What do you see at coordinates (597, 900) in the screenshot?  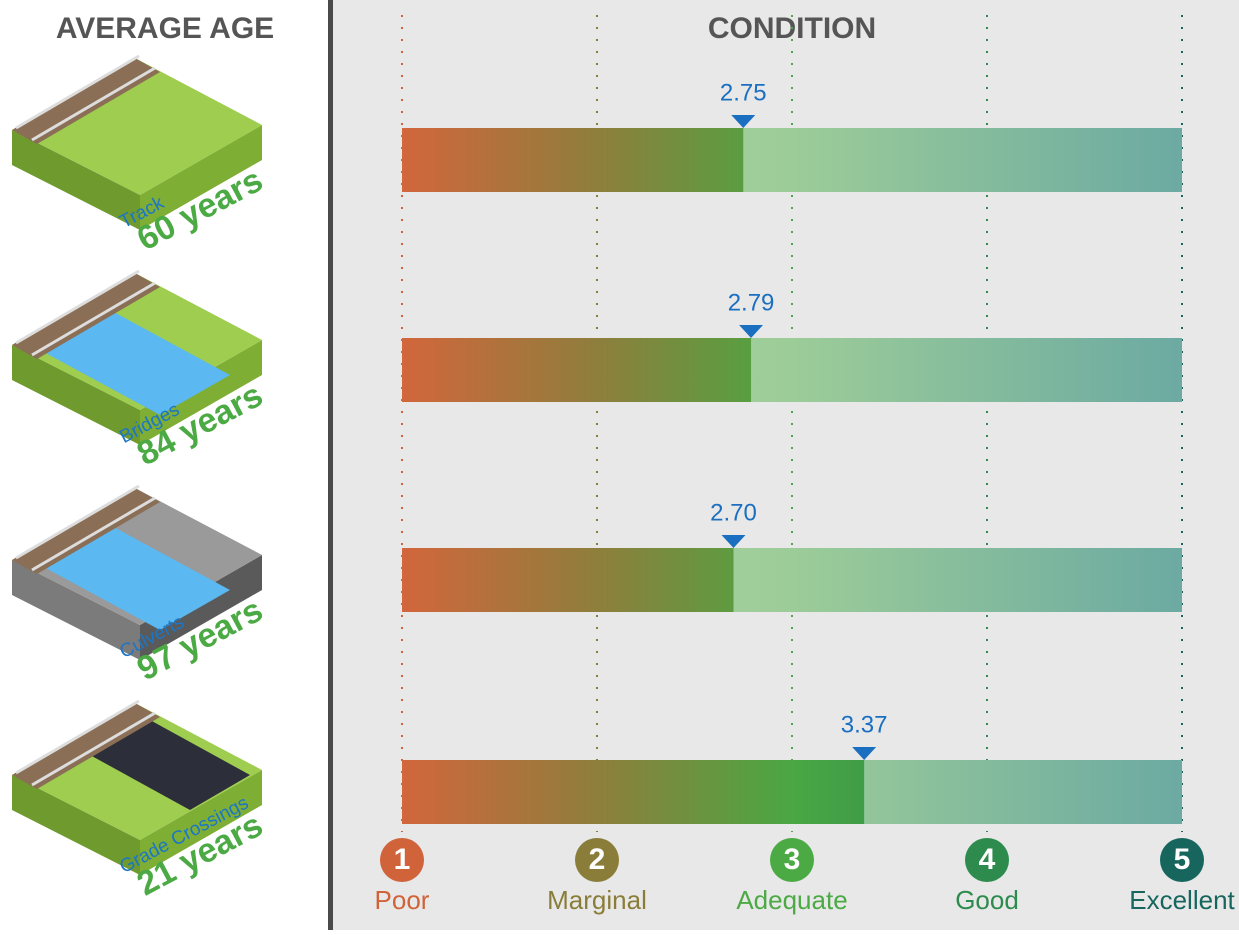 I see `tick-name: Marginal` at bounding box center [597, 900].